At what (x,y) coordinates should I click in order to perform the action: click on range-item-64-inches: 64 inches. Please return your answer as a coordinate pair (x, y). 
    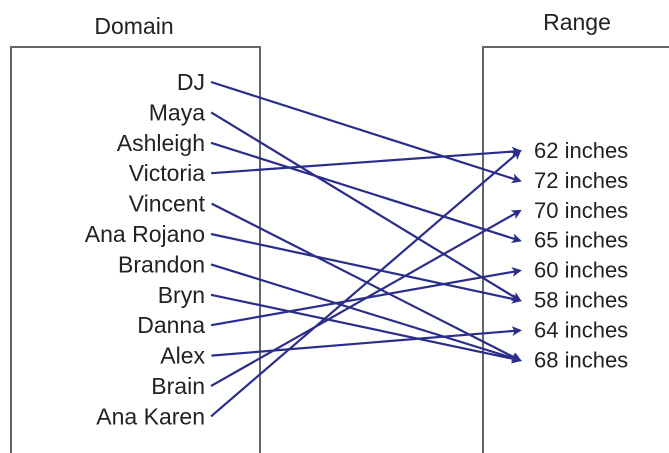
    Looking at the image, I should click on (581, 329).